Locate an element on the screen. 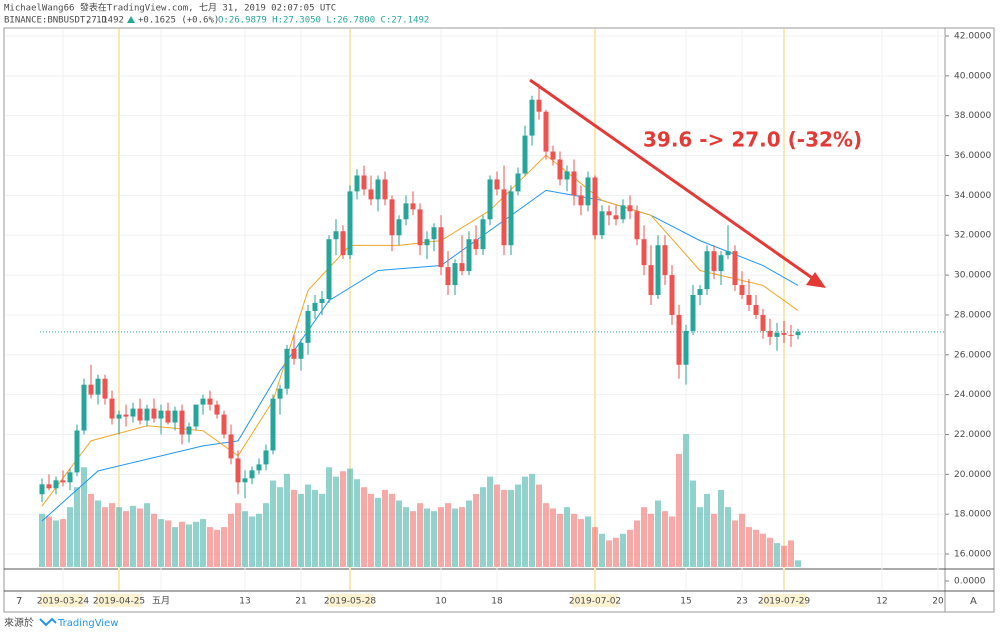 Image resolution: width=1000 pixels, height=634 pixels. y-tick-label: 18.0000 is located at coordinates (972, 515).